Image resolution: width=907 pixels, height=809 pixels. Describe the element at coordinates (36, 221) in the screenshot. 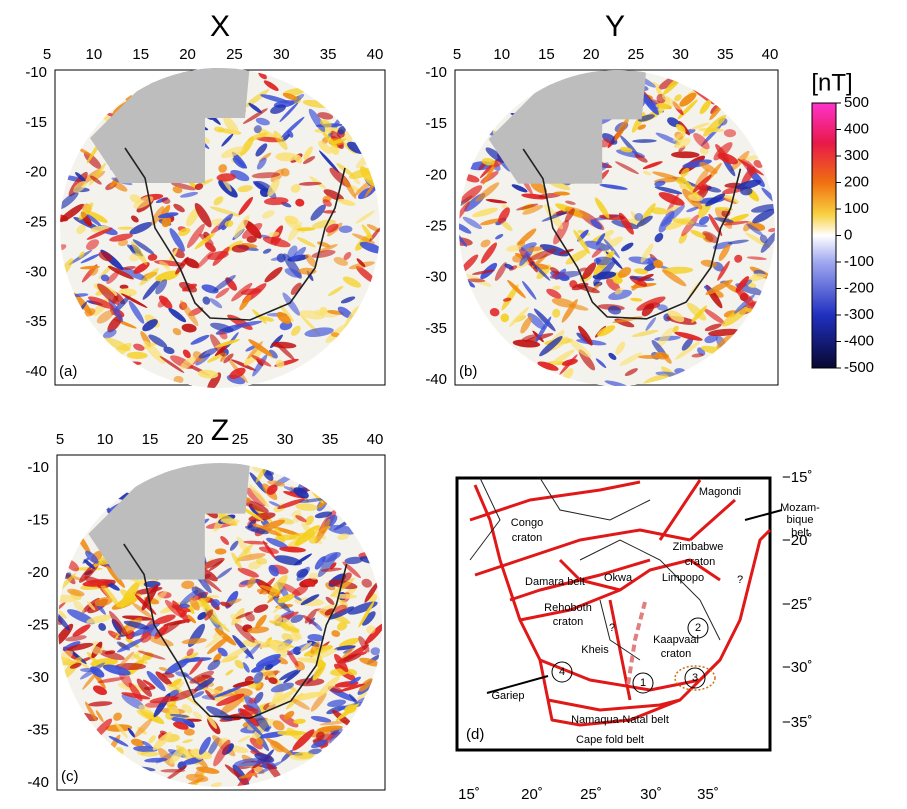

I see `y-tick-label: -25` at that location.